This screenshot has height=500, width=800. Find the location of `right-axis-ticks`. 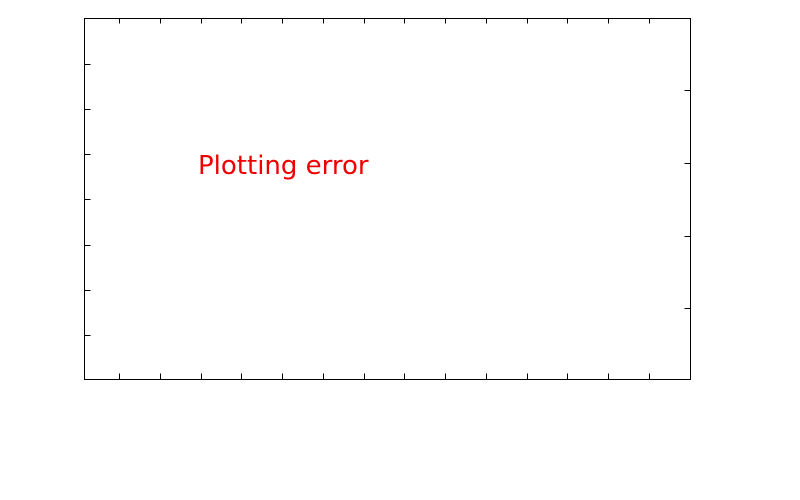

right-axis-ticks is located at coordinates (687, 199).